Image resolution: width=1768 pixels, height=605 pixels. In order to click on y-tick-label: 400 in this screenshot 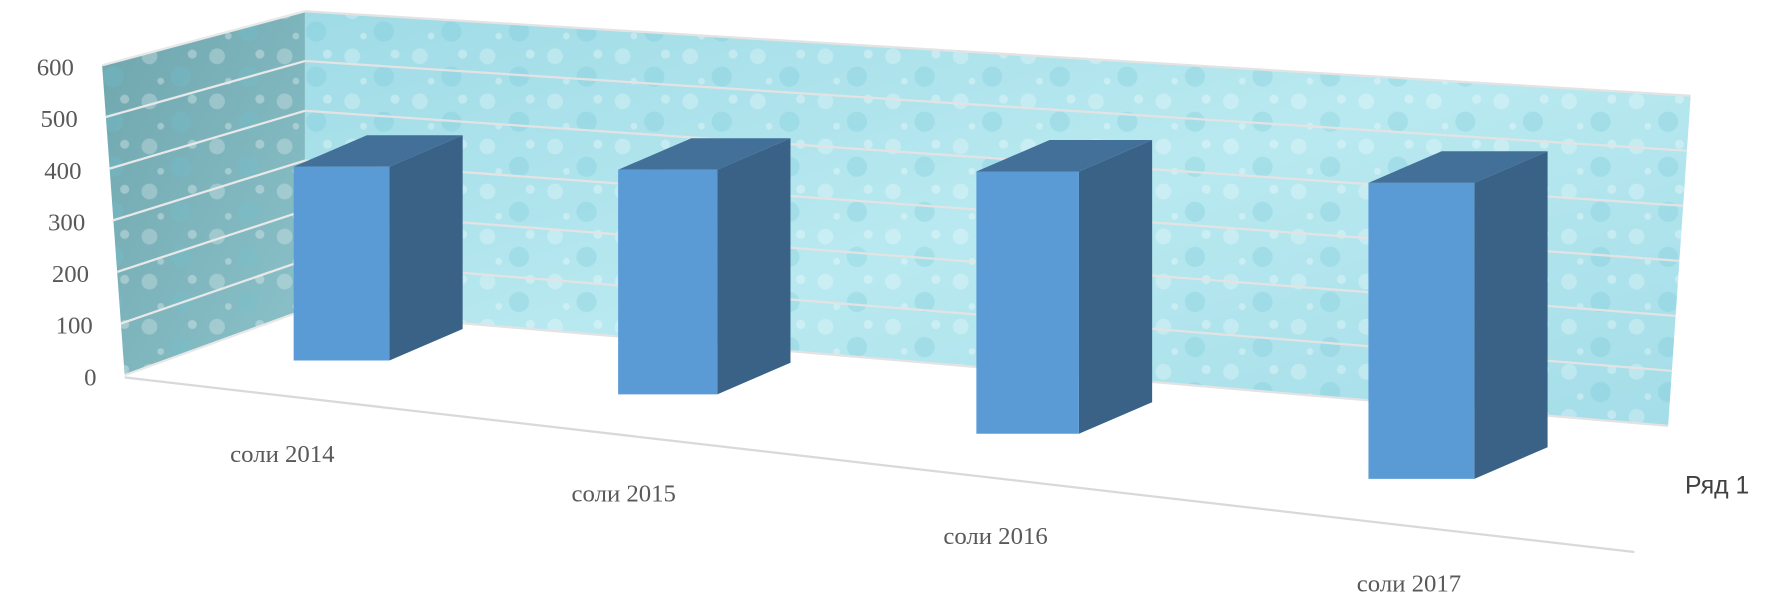, I will do `click(62, 171)`.